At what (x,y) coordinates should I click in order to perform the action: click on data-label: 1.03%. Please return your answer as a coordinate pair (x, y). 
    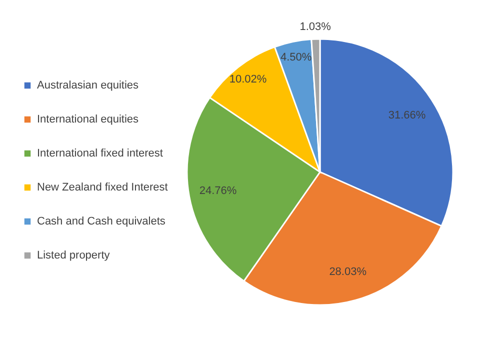
    Looking at the image, I should click on (316, 27).